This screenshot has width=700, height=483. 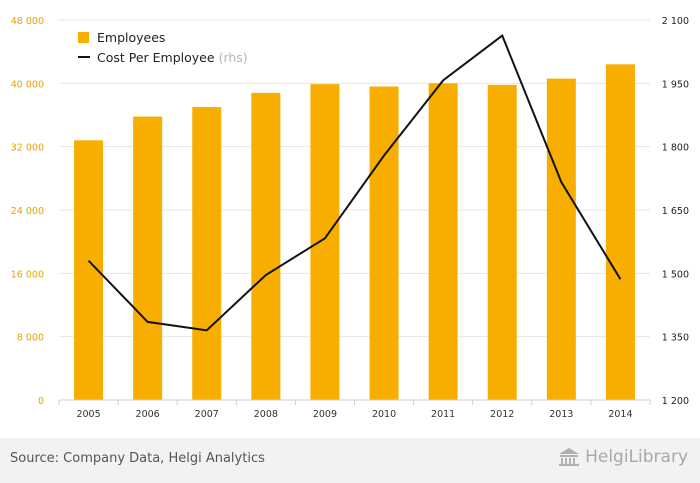 I want to click on legend-note-rhs: (rhs), so click(x=233, y=57).